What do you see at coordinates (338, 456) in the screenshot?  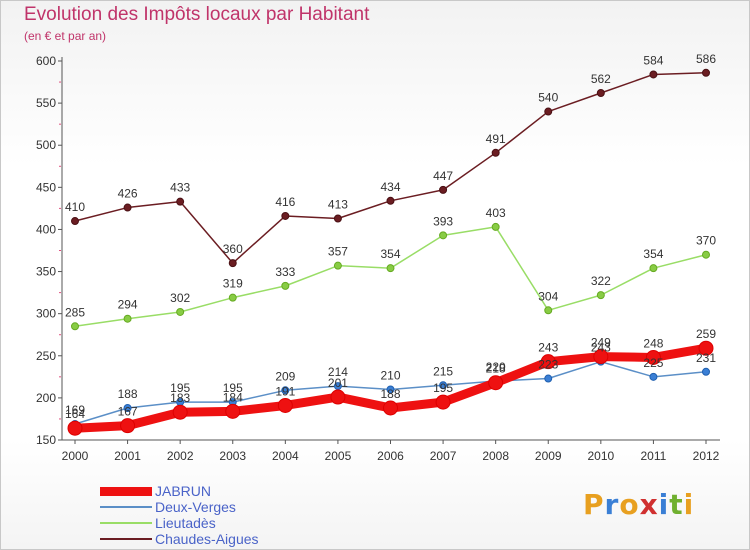 I see `x-tick-label: 2005` at bounding box center [338, 456].